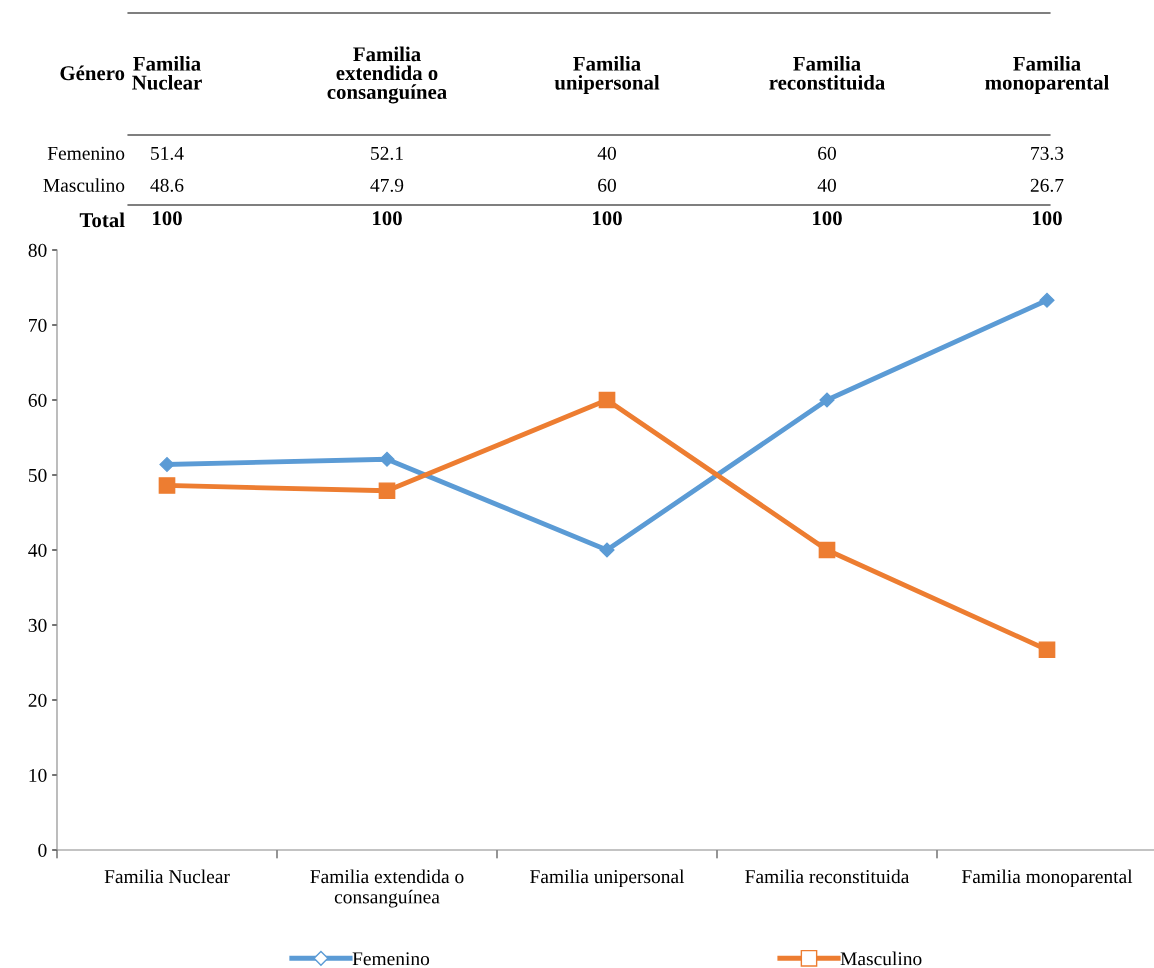  What do you see at coordinates (607, 75) in the screenshot?
I see `category-label: Familia unipersonal` at bounding box center [607, 75].